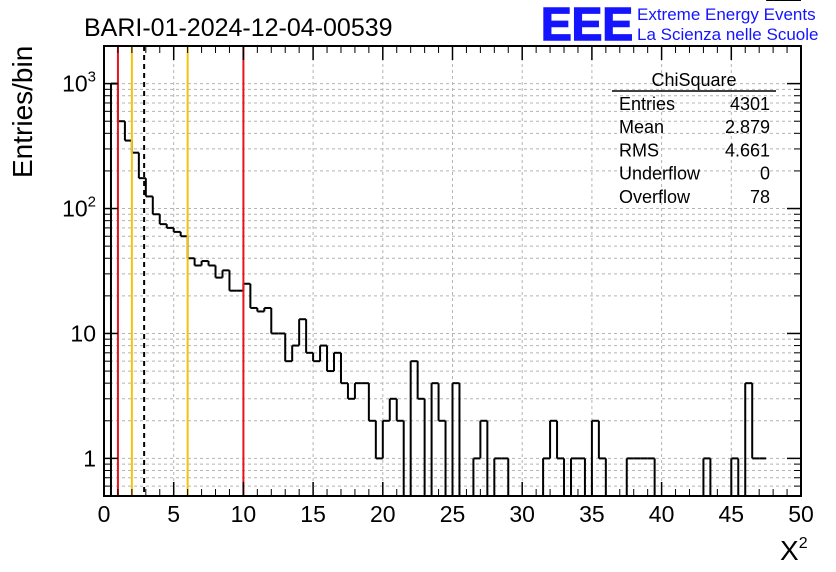 The width and height of the screenshot is (836, 572). I want to click on eee-logo-line1: Extreme Energy Events, so click(726, 14).